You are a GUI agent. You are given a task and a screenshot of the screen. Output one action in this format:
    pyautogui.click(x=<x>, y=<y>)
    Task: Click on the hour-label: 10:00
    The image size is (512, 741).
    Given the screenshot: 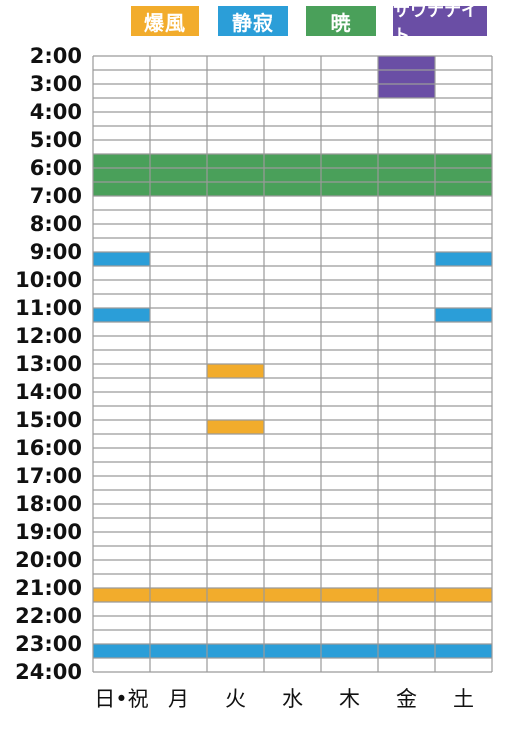 What is the action you would take?
    pyautogui.click(x=48, y=280)
    